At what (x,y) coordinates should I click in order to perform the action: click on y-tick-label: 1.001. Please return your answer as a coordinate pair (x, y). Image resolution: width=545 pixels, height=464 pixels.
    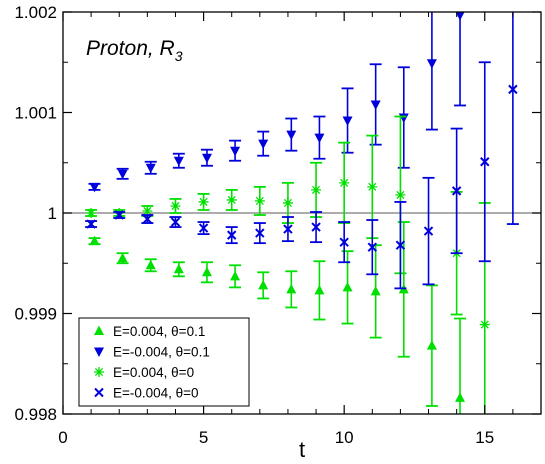
    Looking at the image, I should click on (35, 113).